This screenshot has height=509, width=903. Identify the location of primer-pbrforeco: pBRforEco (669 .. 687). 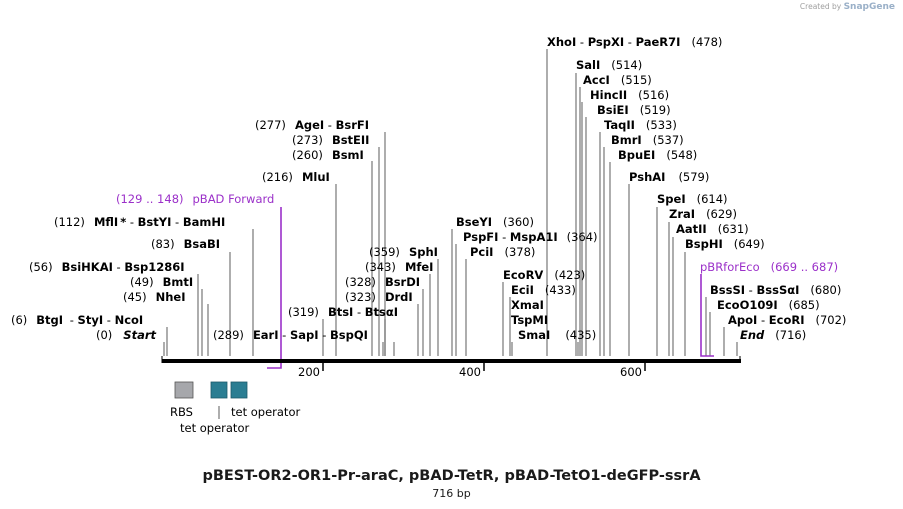
(769, 267).